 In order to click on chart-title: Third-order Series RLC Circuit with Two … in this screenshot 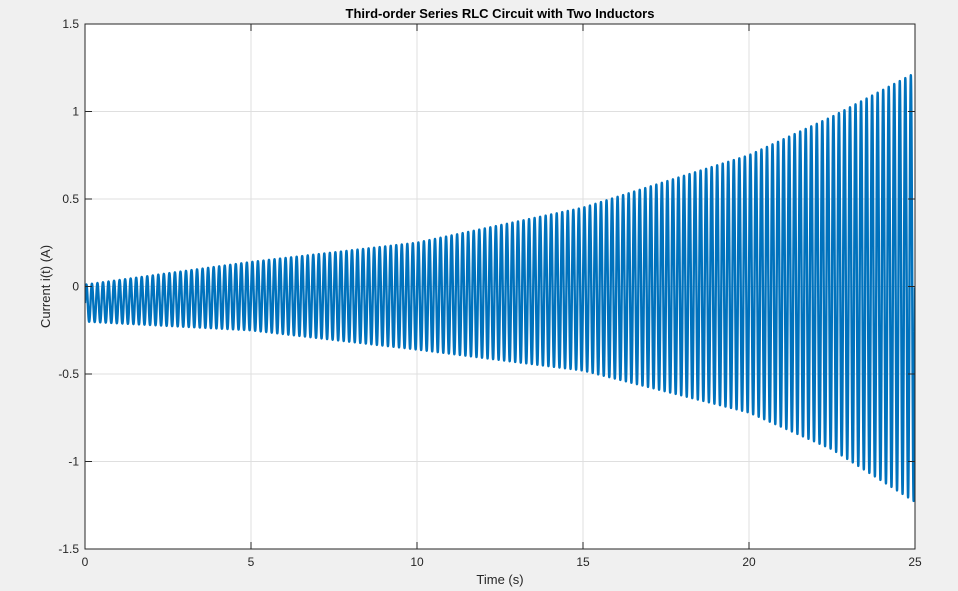, I will do `click(500, 13)`.